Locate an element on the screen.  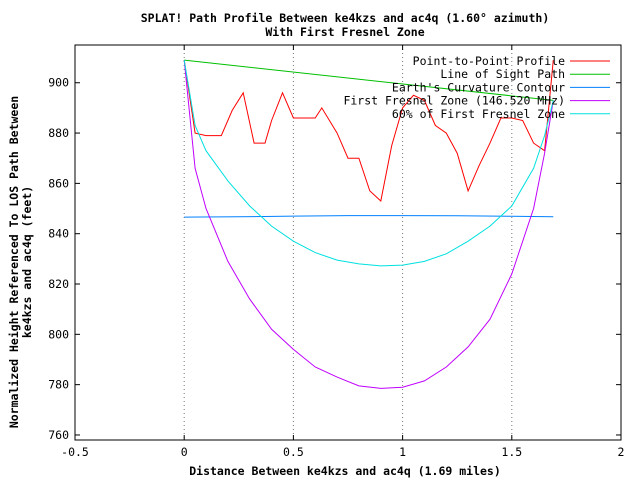
chart-subtitle: With First Fresnel Zone is located at coordinates (344, 32).